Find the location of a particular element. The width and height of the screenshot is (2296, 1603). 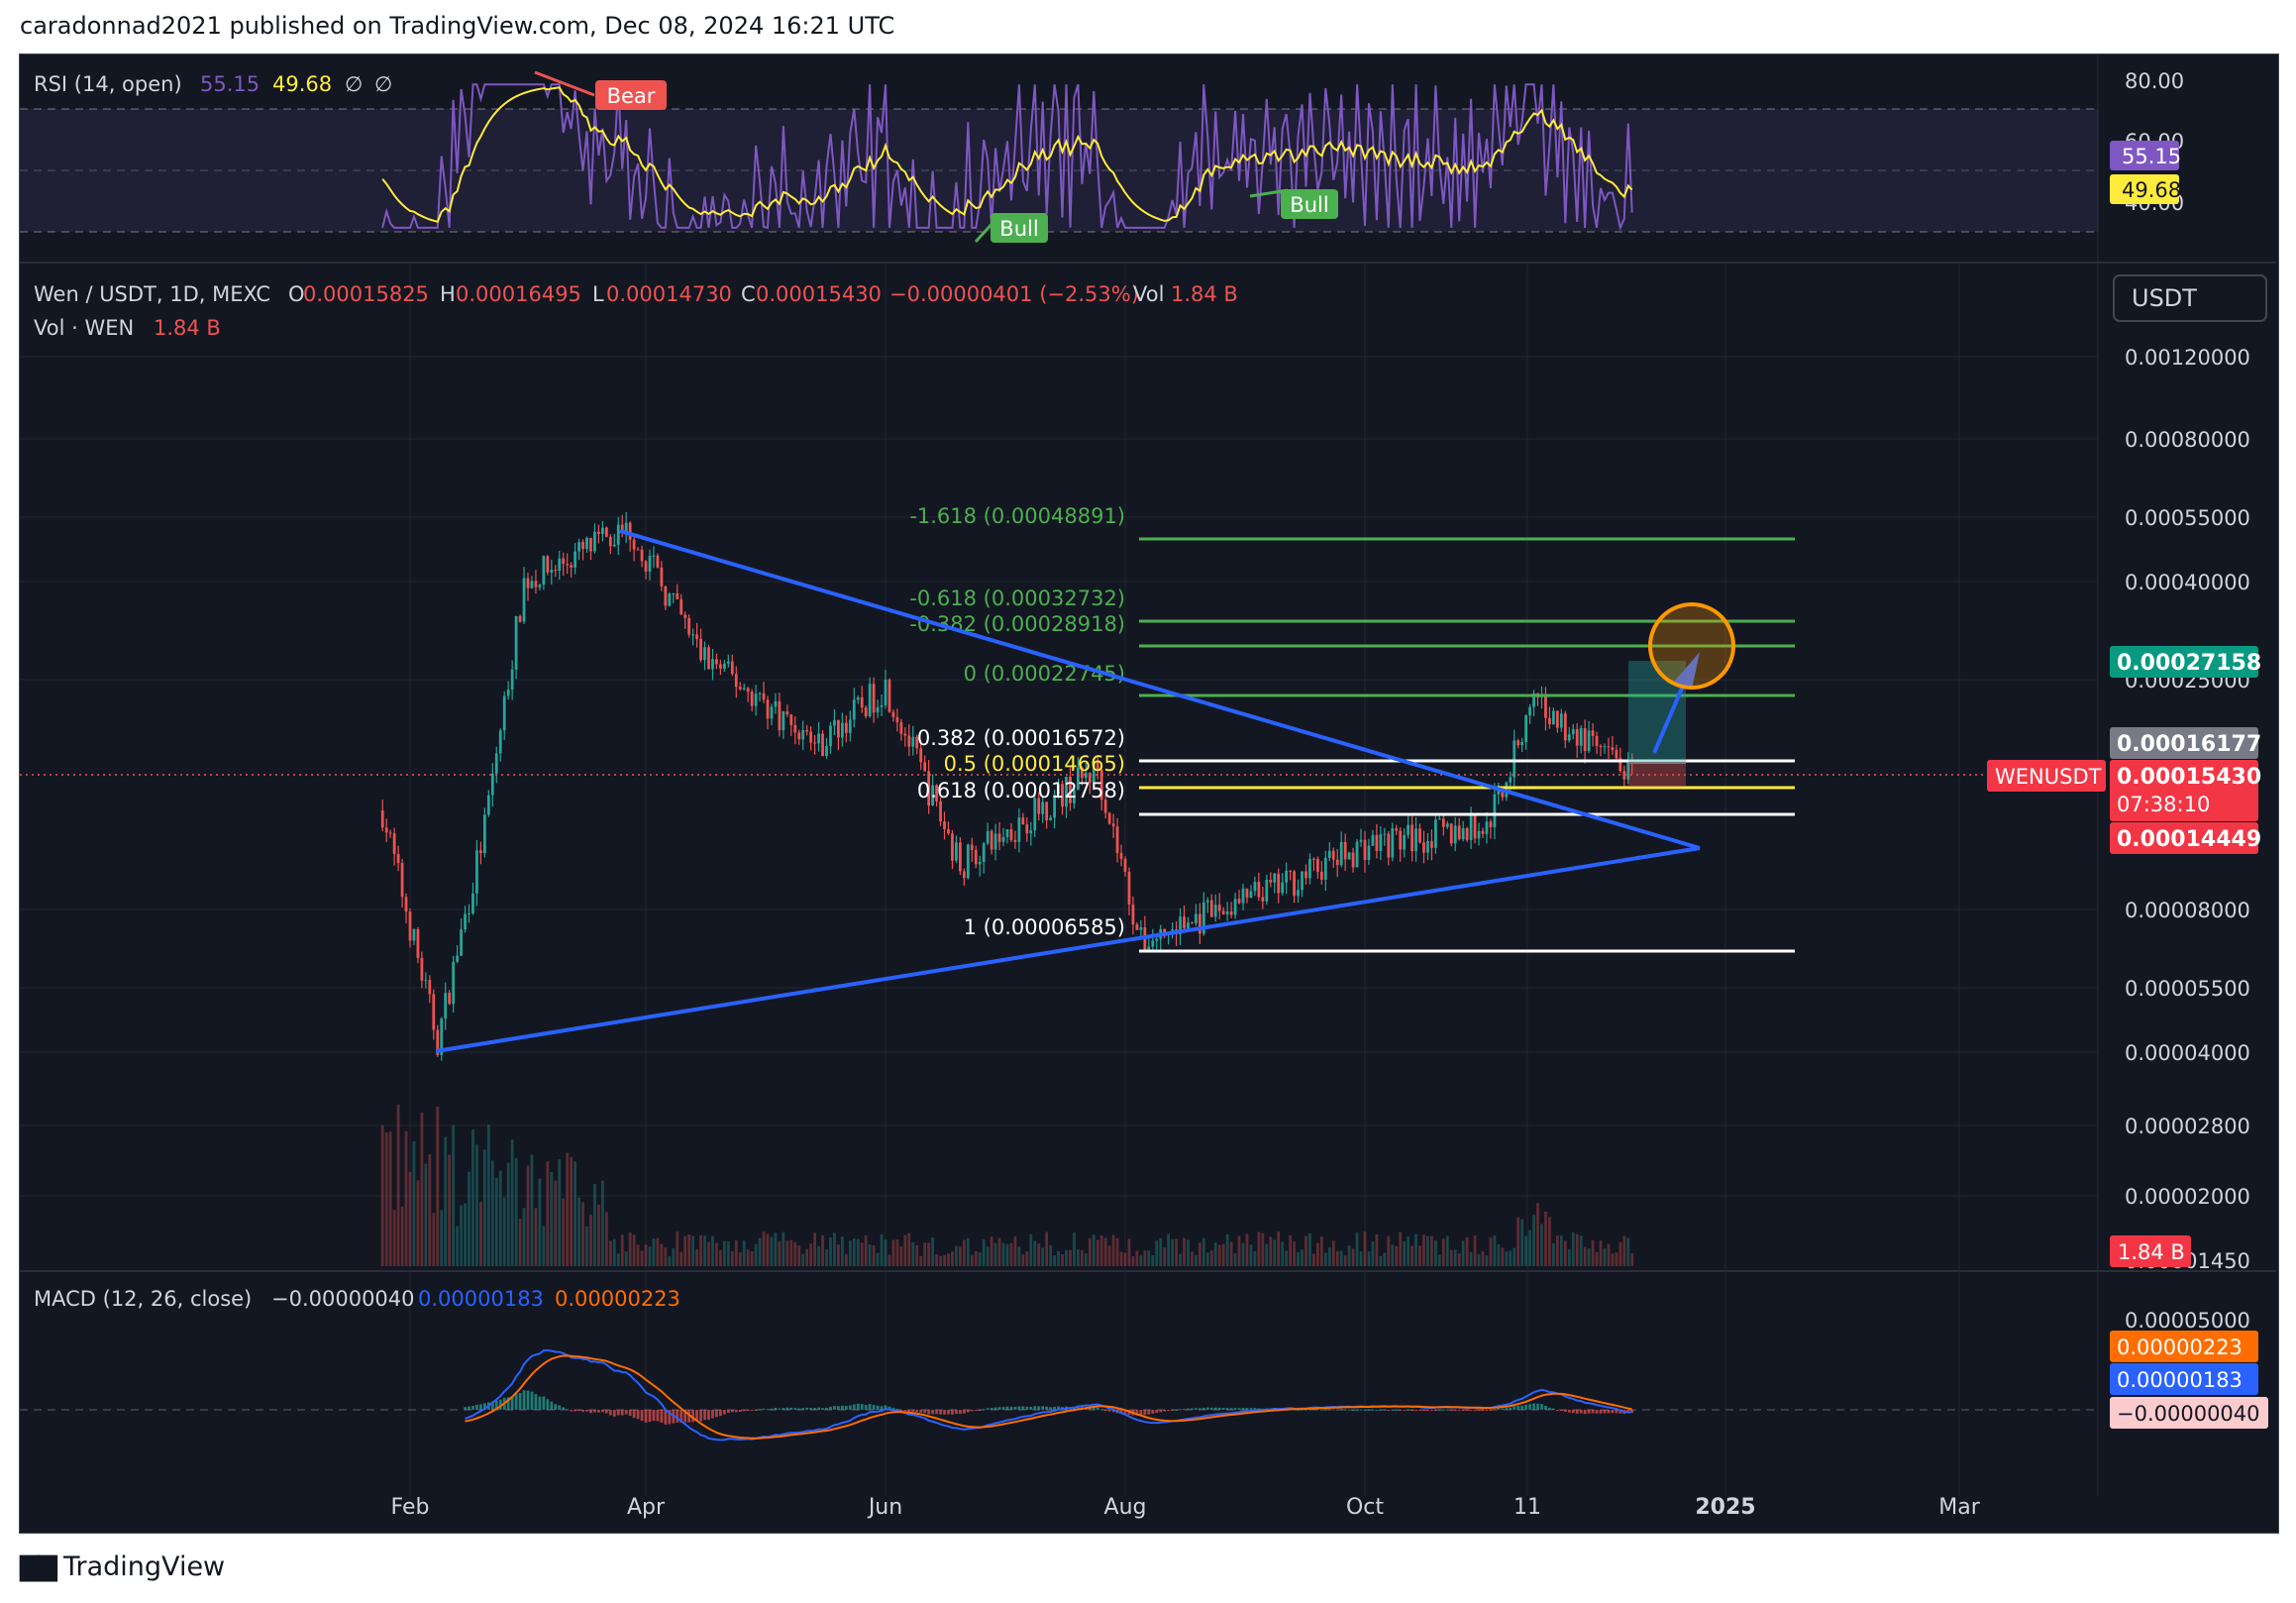

time-tick: Oct is located at coordinates (1365, 1507).